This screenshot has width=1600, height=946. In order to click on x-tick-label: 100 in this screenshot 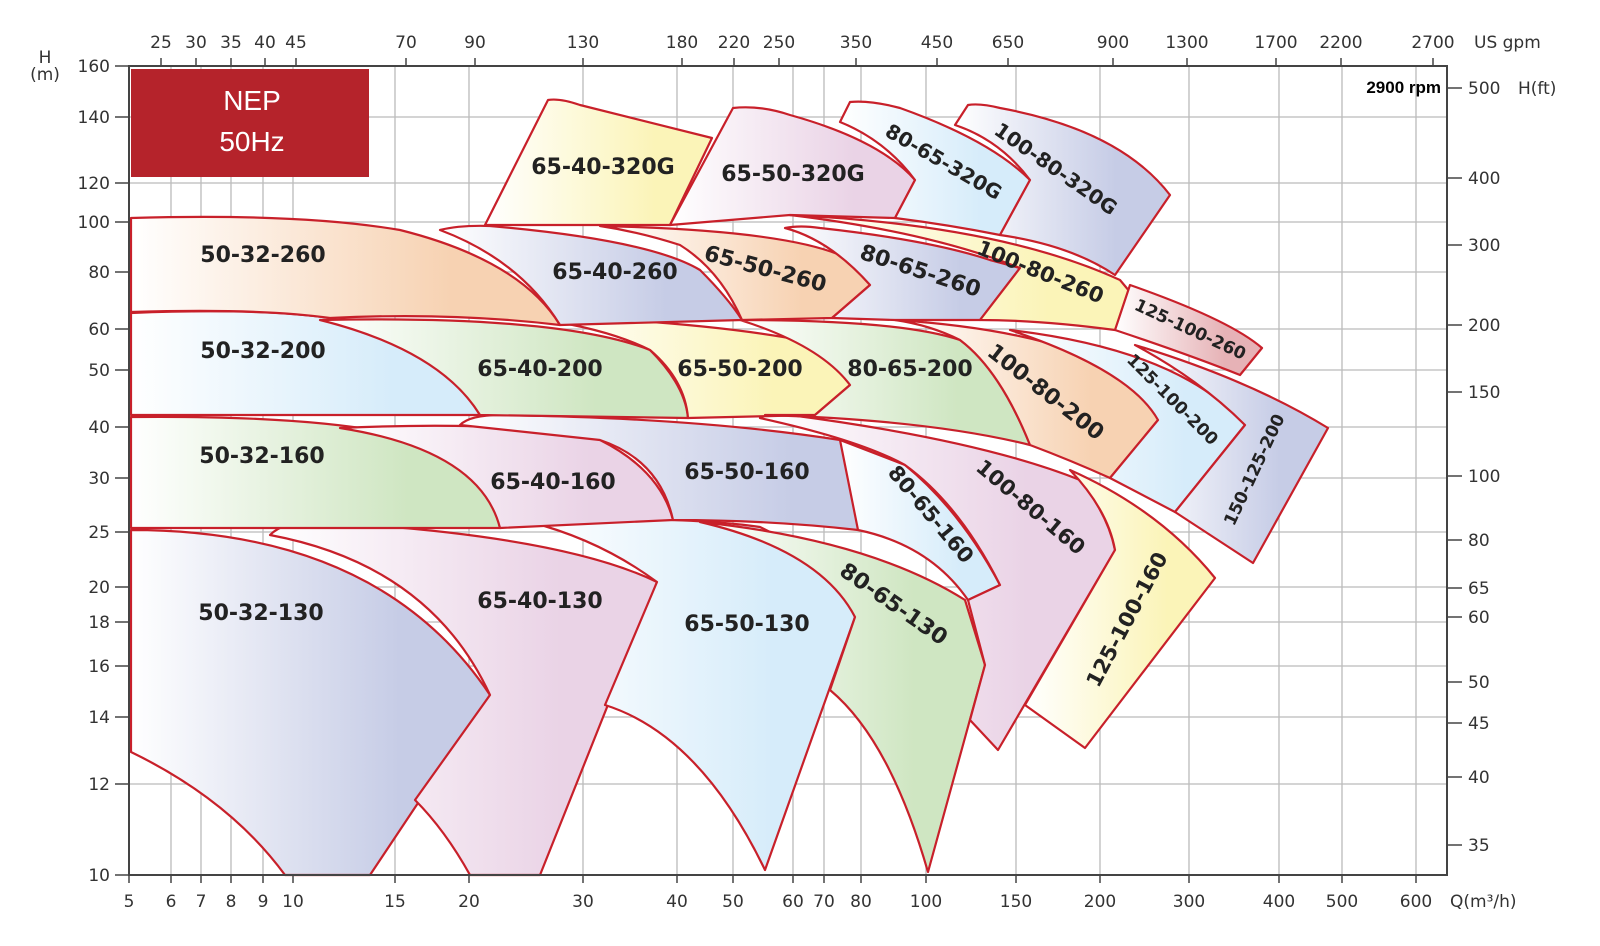, I will do `click(926, 902)`.